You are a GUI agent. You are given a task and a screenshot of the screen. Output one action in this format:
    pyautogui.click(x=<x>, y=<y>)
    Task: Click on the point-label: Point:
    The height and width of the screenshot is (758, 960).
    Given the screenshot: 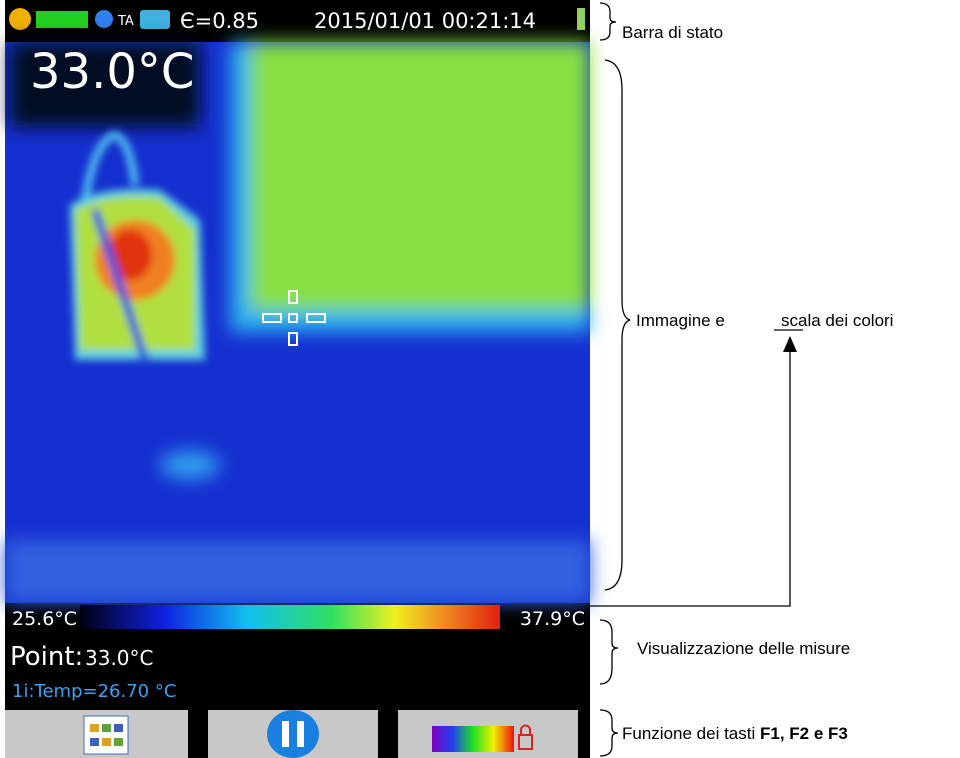 What is the action you would take?
    pyautogui.click(x=46, y=657)
    